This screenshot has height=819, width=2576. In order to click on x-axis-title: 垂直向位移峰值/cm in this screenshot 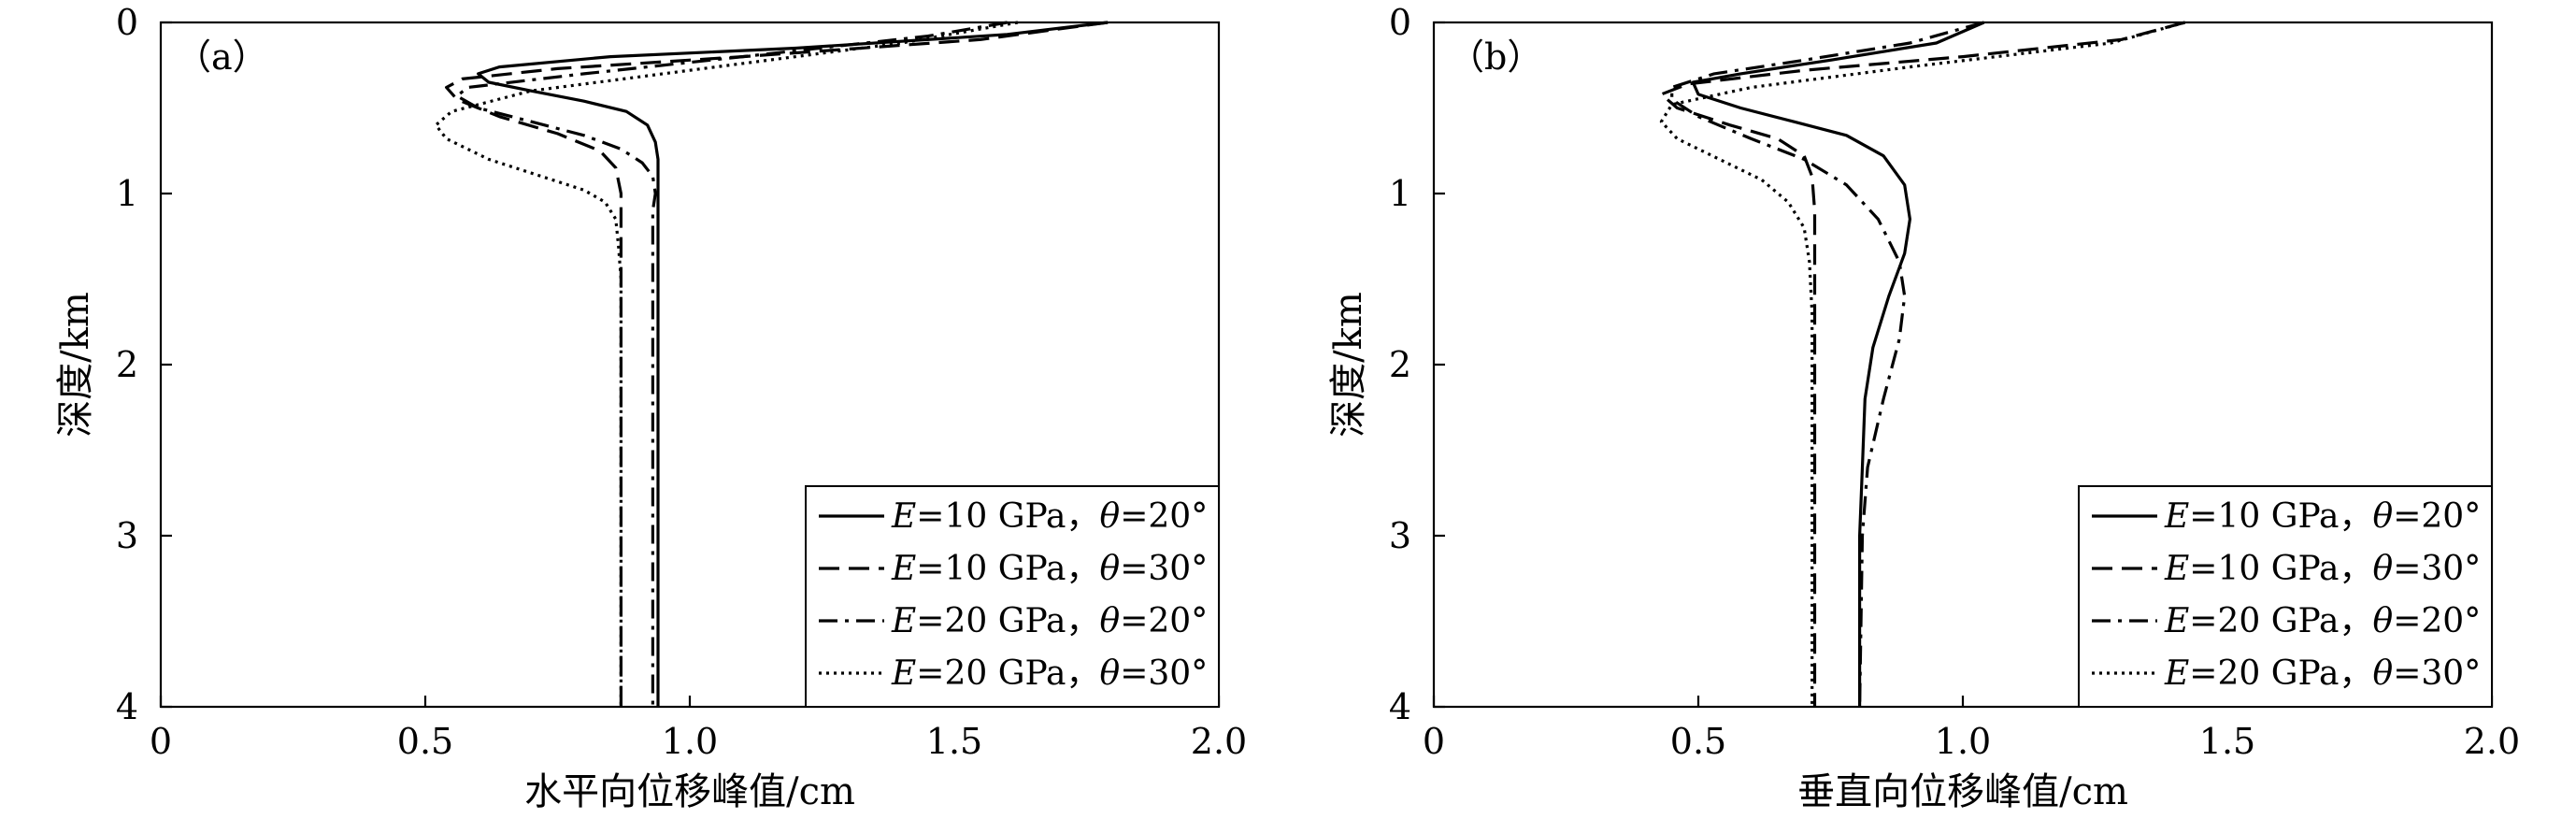, I will do `click(1963, 791)`.